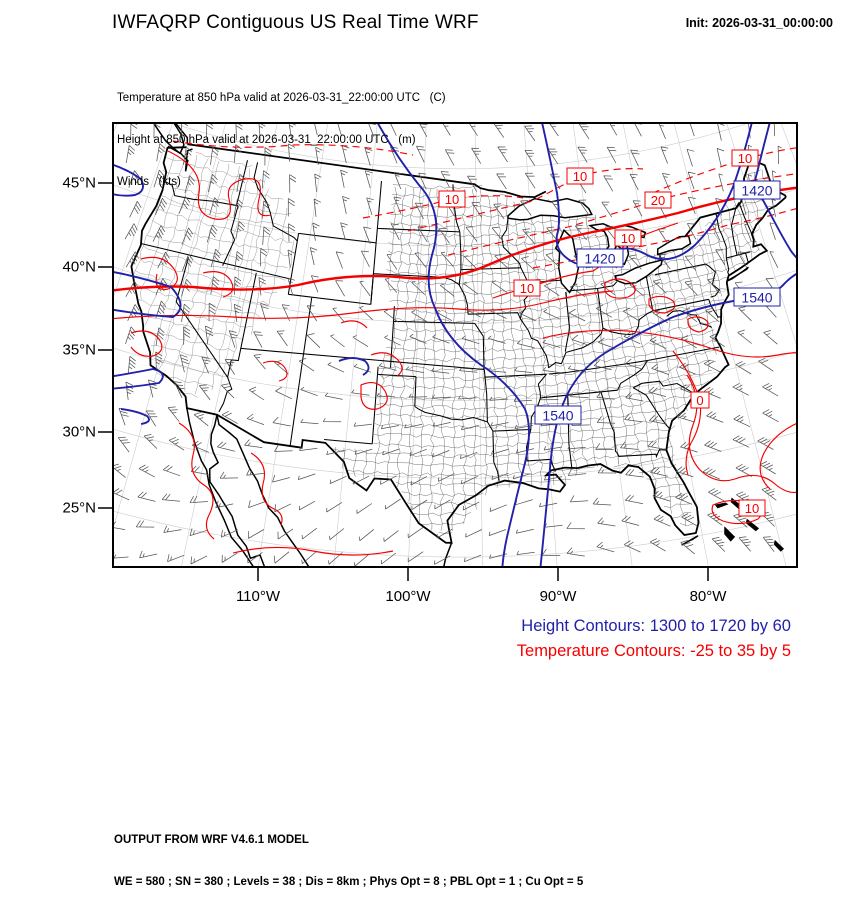 The image size is (850, 903). I want to click on svg-text: 0, so click(699, 400).